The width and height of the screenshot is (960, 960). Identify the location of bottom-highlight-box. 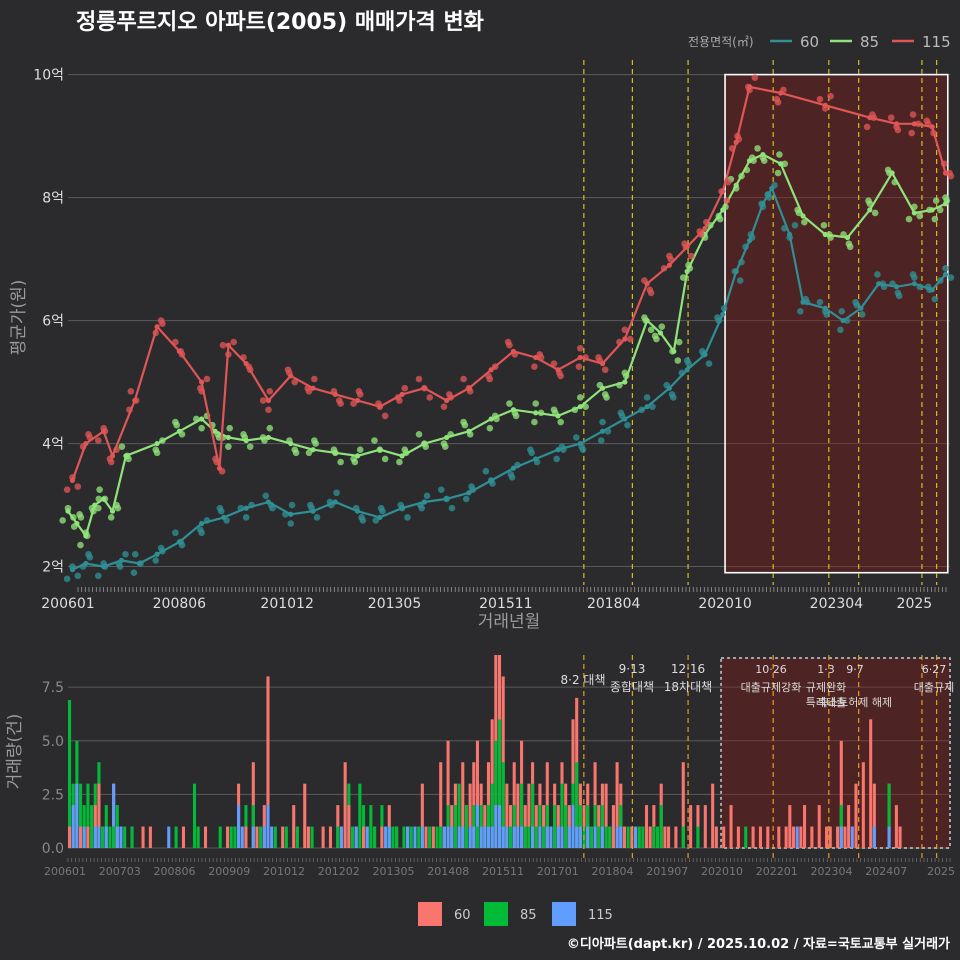
(835, 753).